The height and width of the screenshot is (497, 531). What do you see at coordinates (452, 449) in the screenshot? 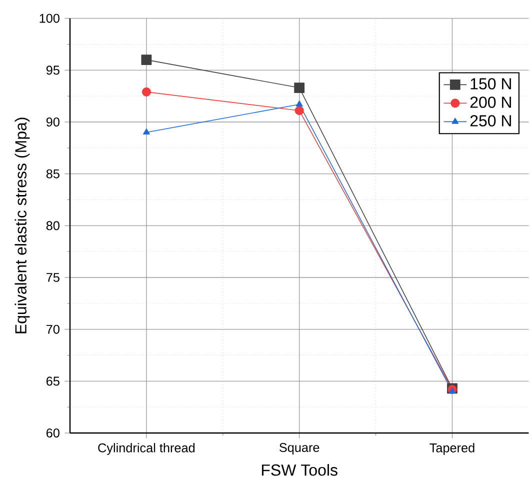
I see `x-tick-label: Tapered` at bounding box center [452, 449].